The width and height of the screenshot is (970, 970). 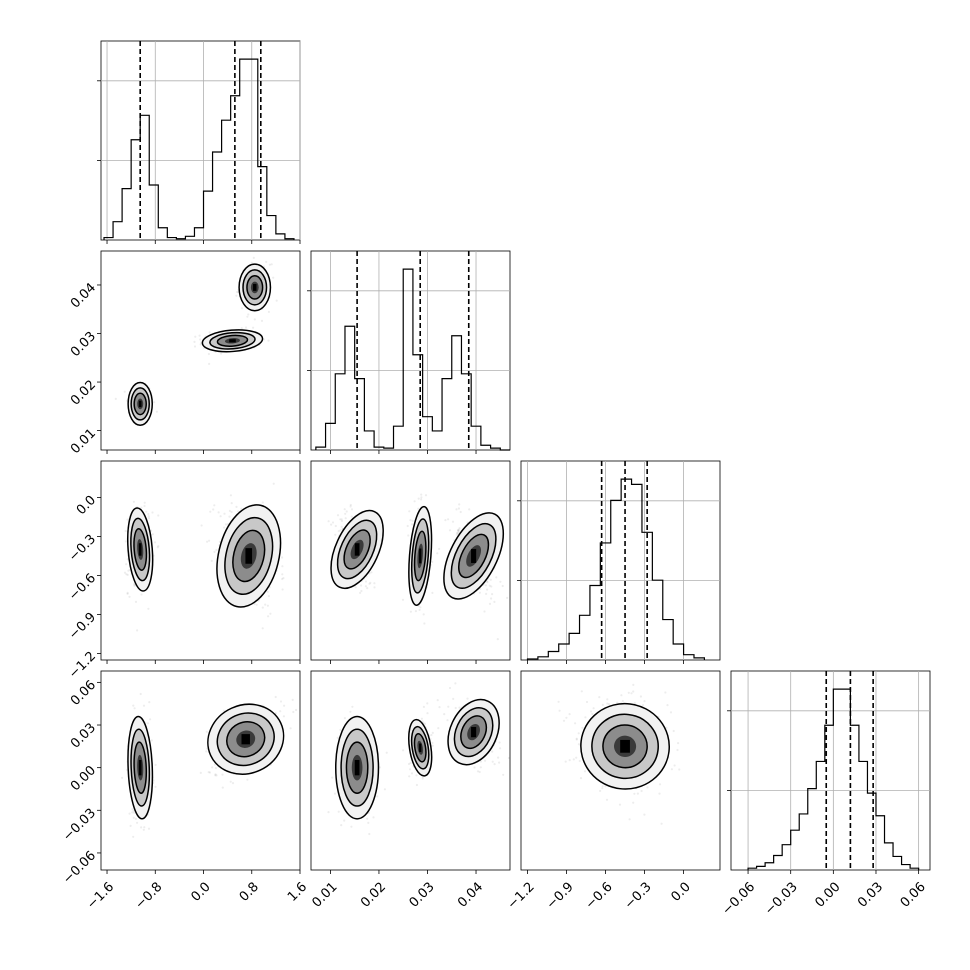 What do you see at coordinates (100, 896) in the screenshot?
I see `x-tick-label: −1.6` at bounding box center [100, 896].